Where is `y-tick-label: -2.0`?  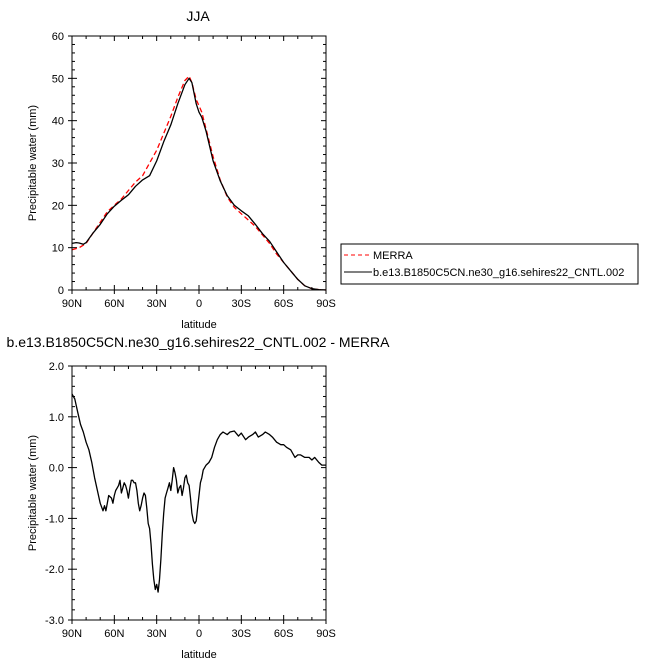
y-tick-label: -2.0 is located at coordinates (54, 570).